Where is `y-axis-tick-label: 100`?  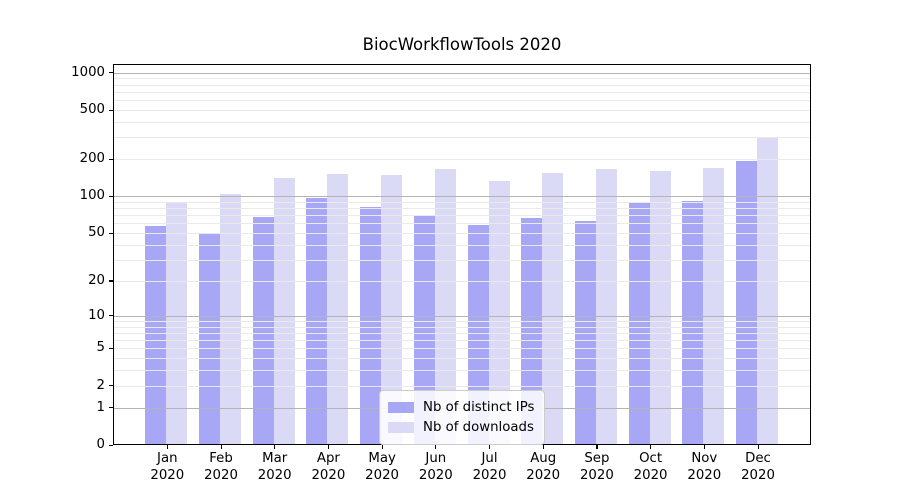
y-axis-tick-label: 100 is located at coordinates (92, 196).